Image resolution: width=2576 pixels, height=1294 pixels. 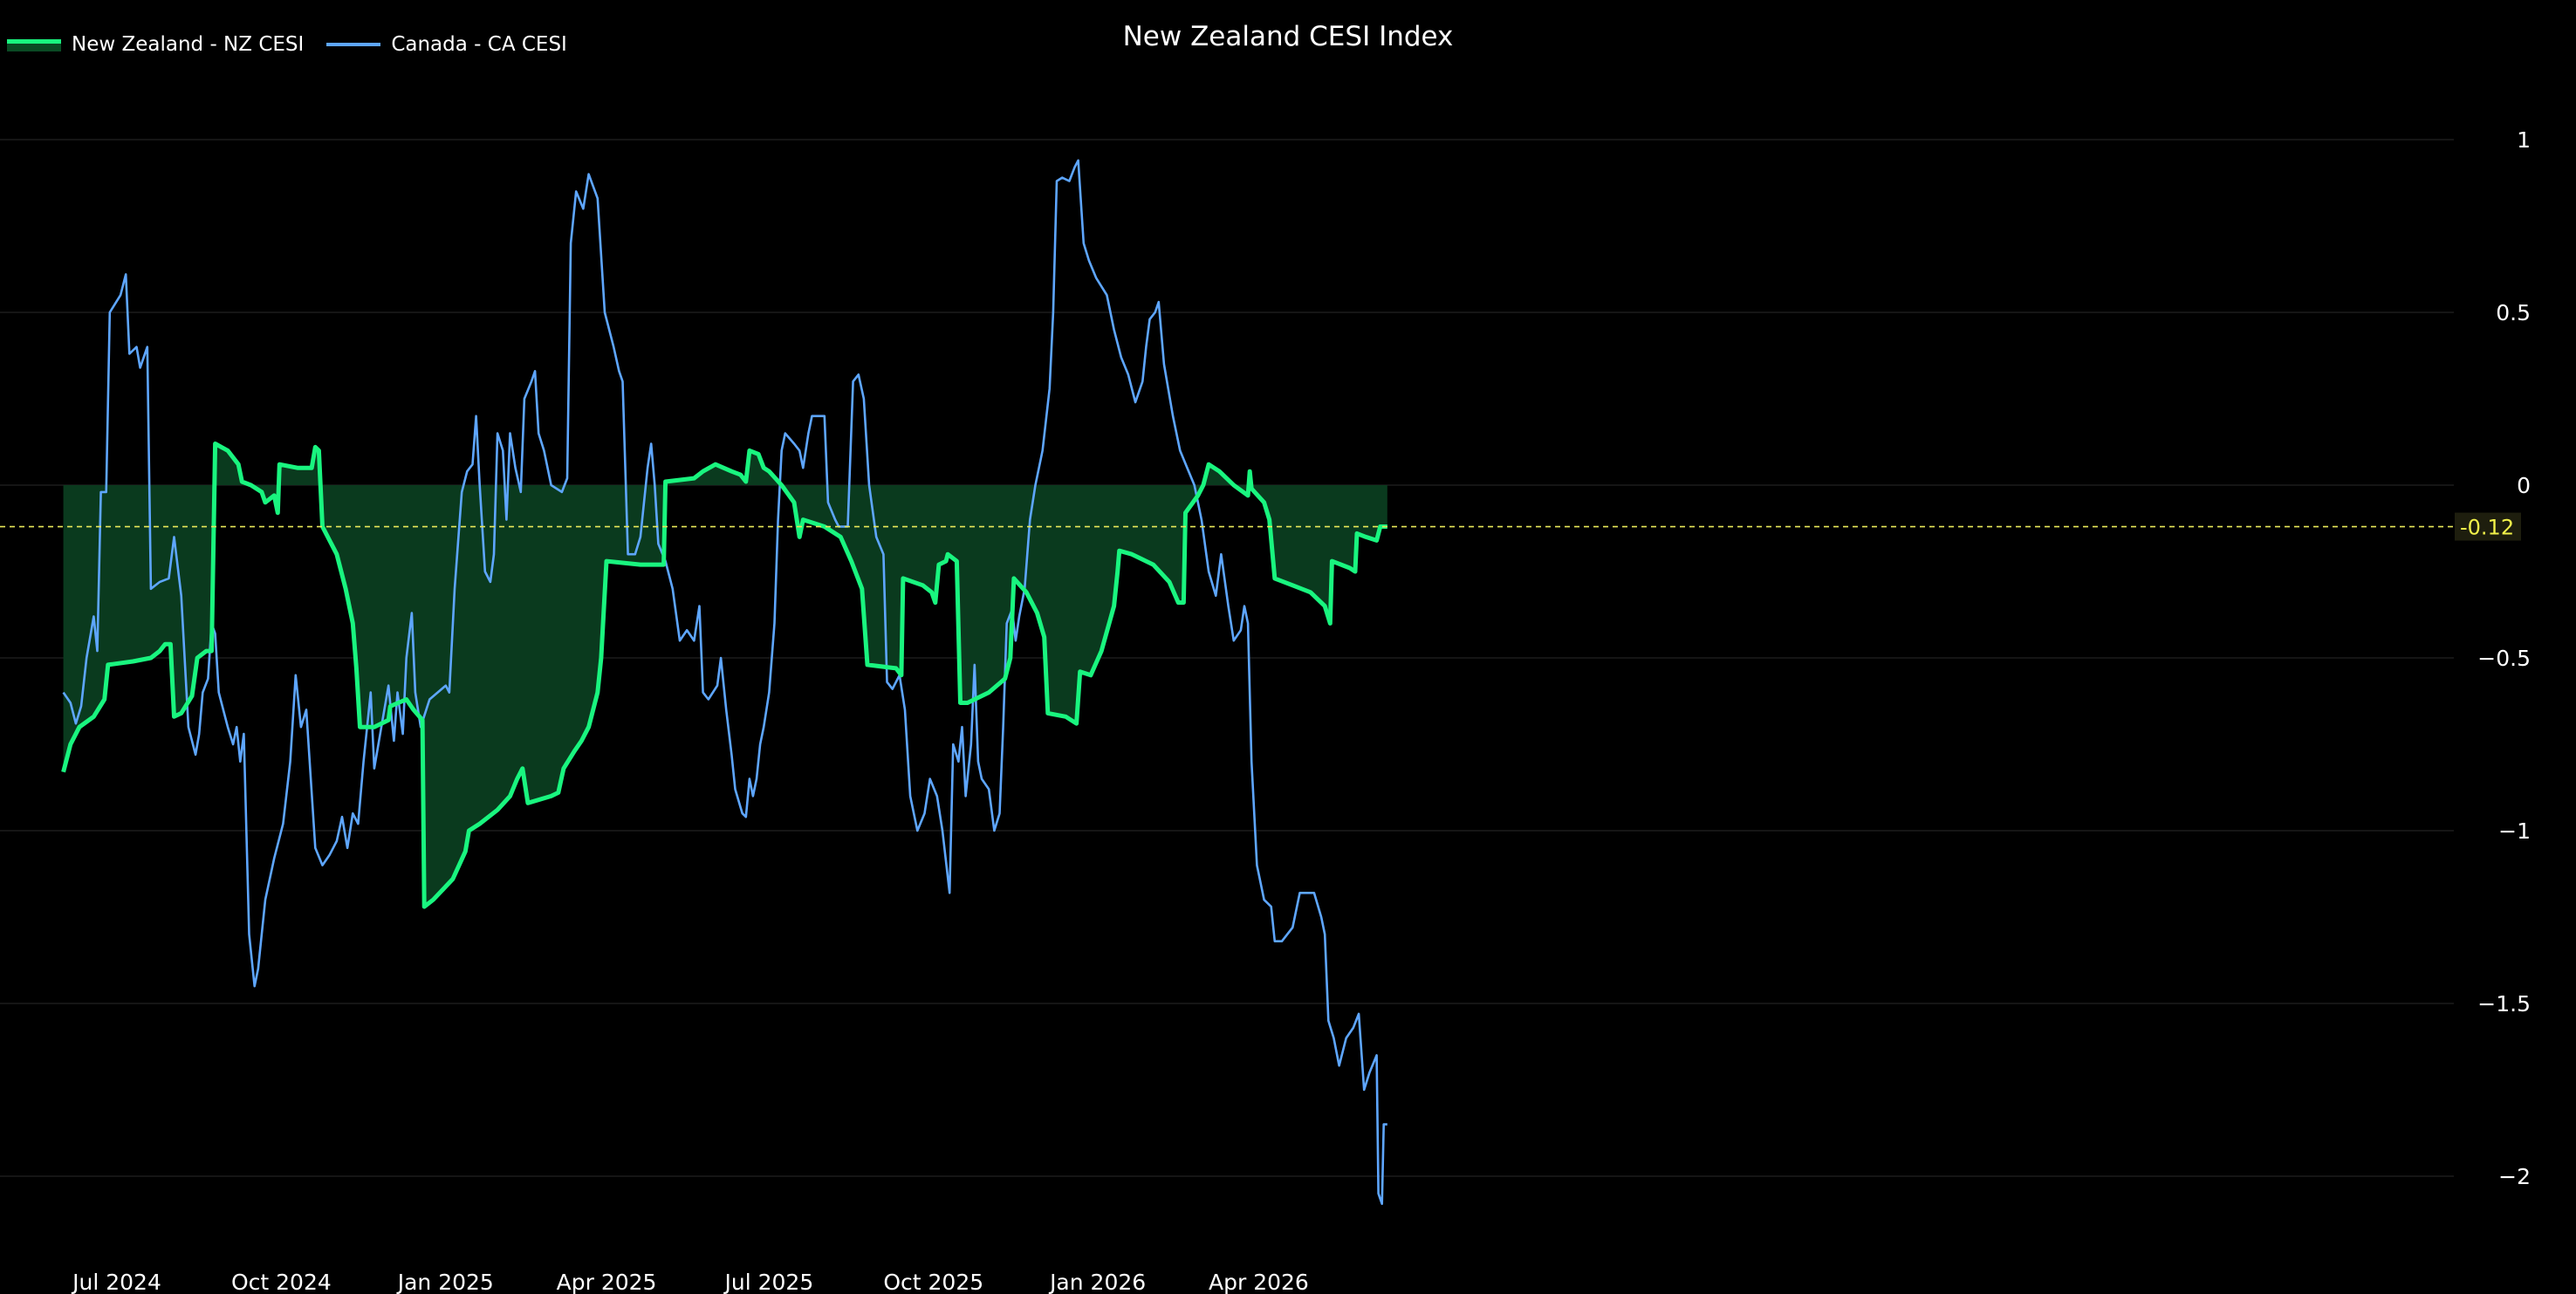 I want to click on x-tick-label: Jul 2025, so click(x=768, y=1282).